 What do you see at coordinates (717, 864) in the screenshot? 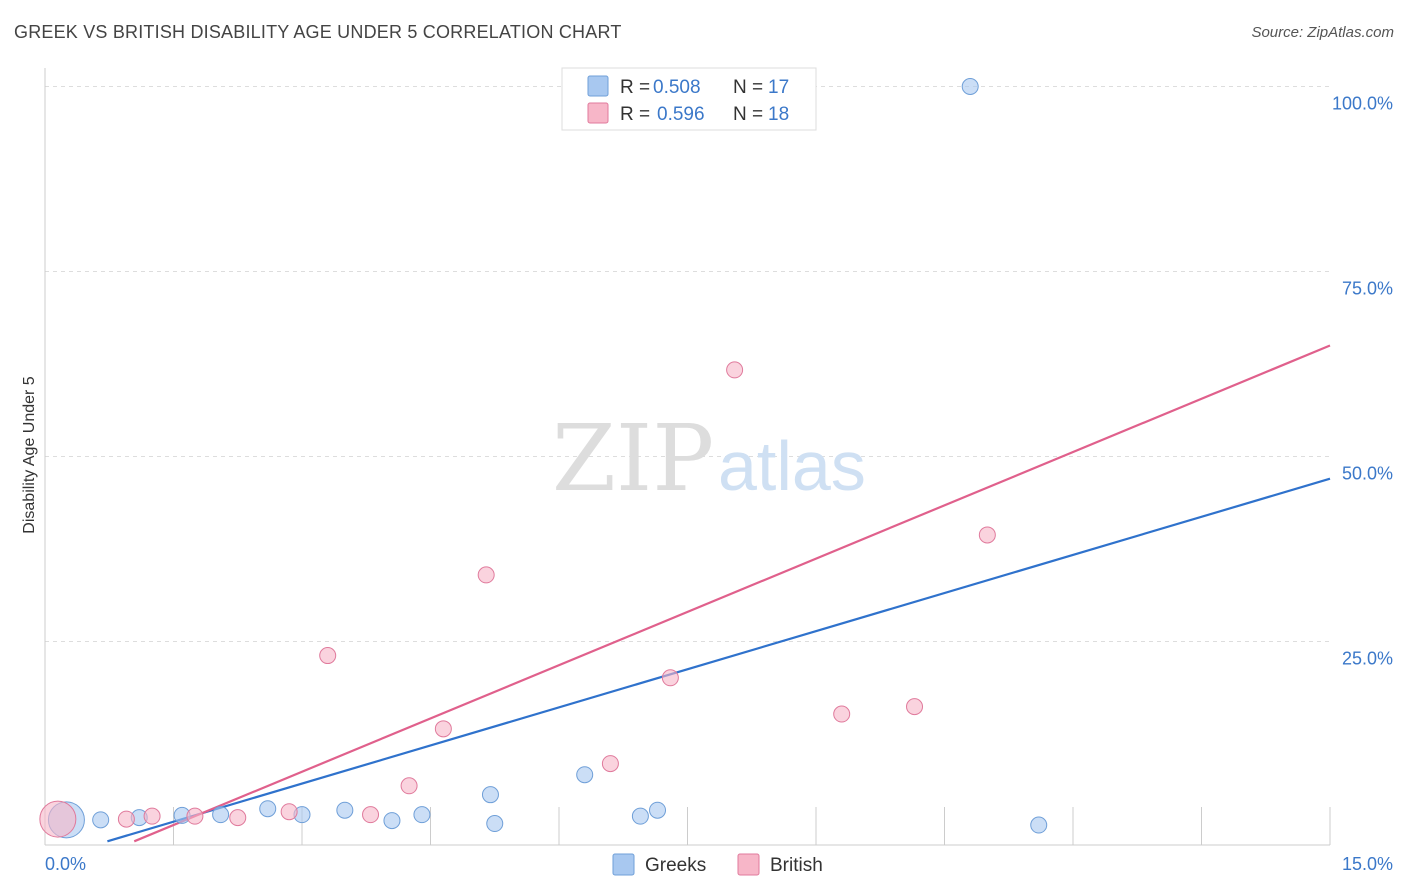
I see `series-legend: Greeks British` at bounding box center [717, 864].